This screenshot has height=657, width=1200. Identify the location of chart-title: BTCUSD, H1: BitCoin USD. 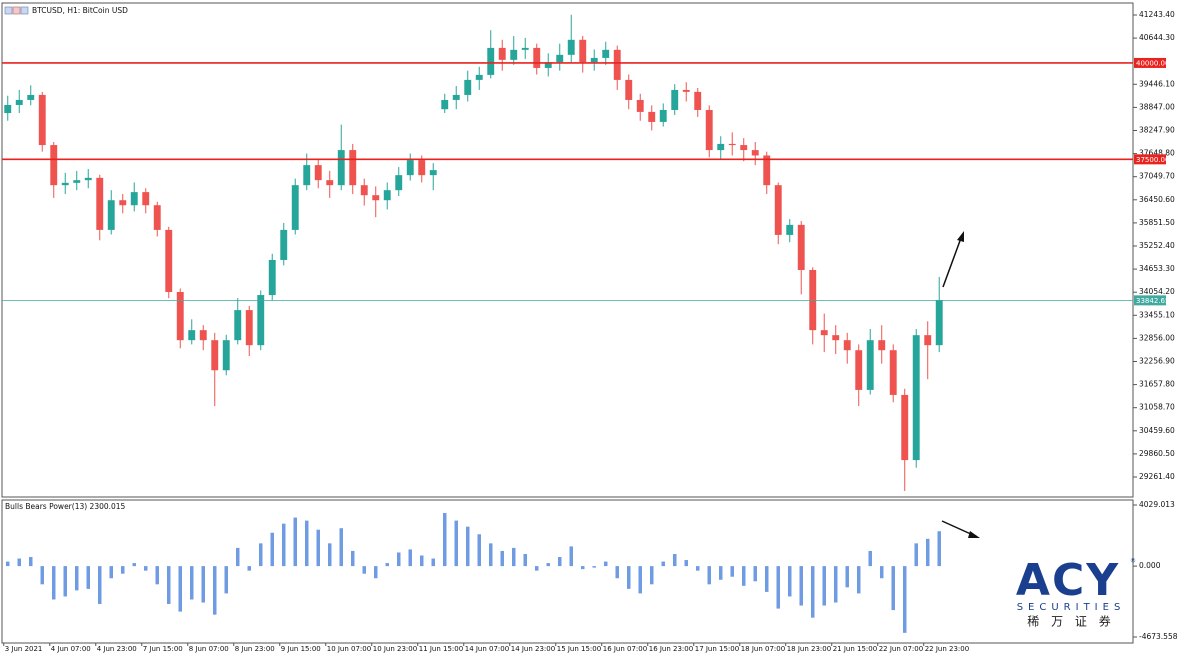
(80, 10).